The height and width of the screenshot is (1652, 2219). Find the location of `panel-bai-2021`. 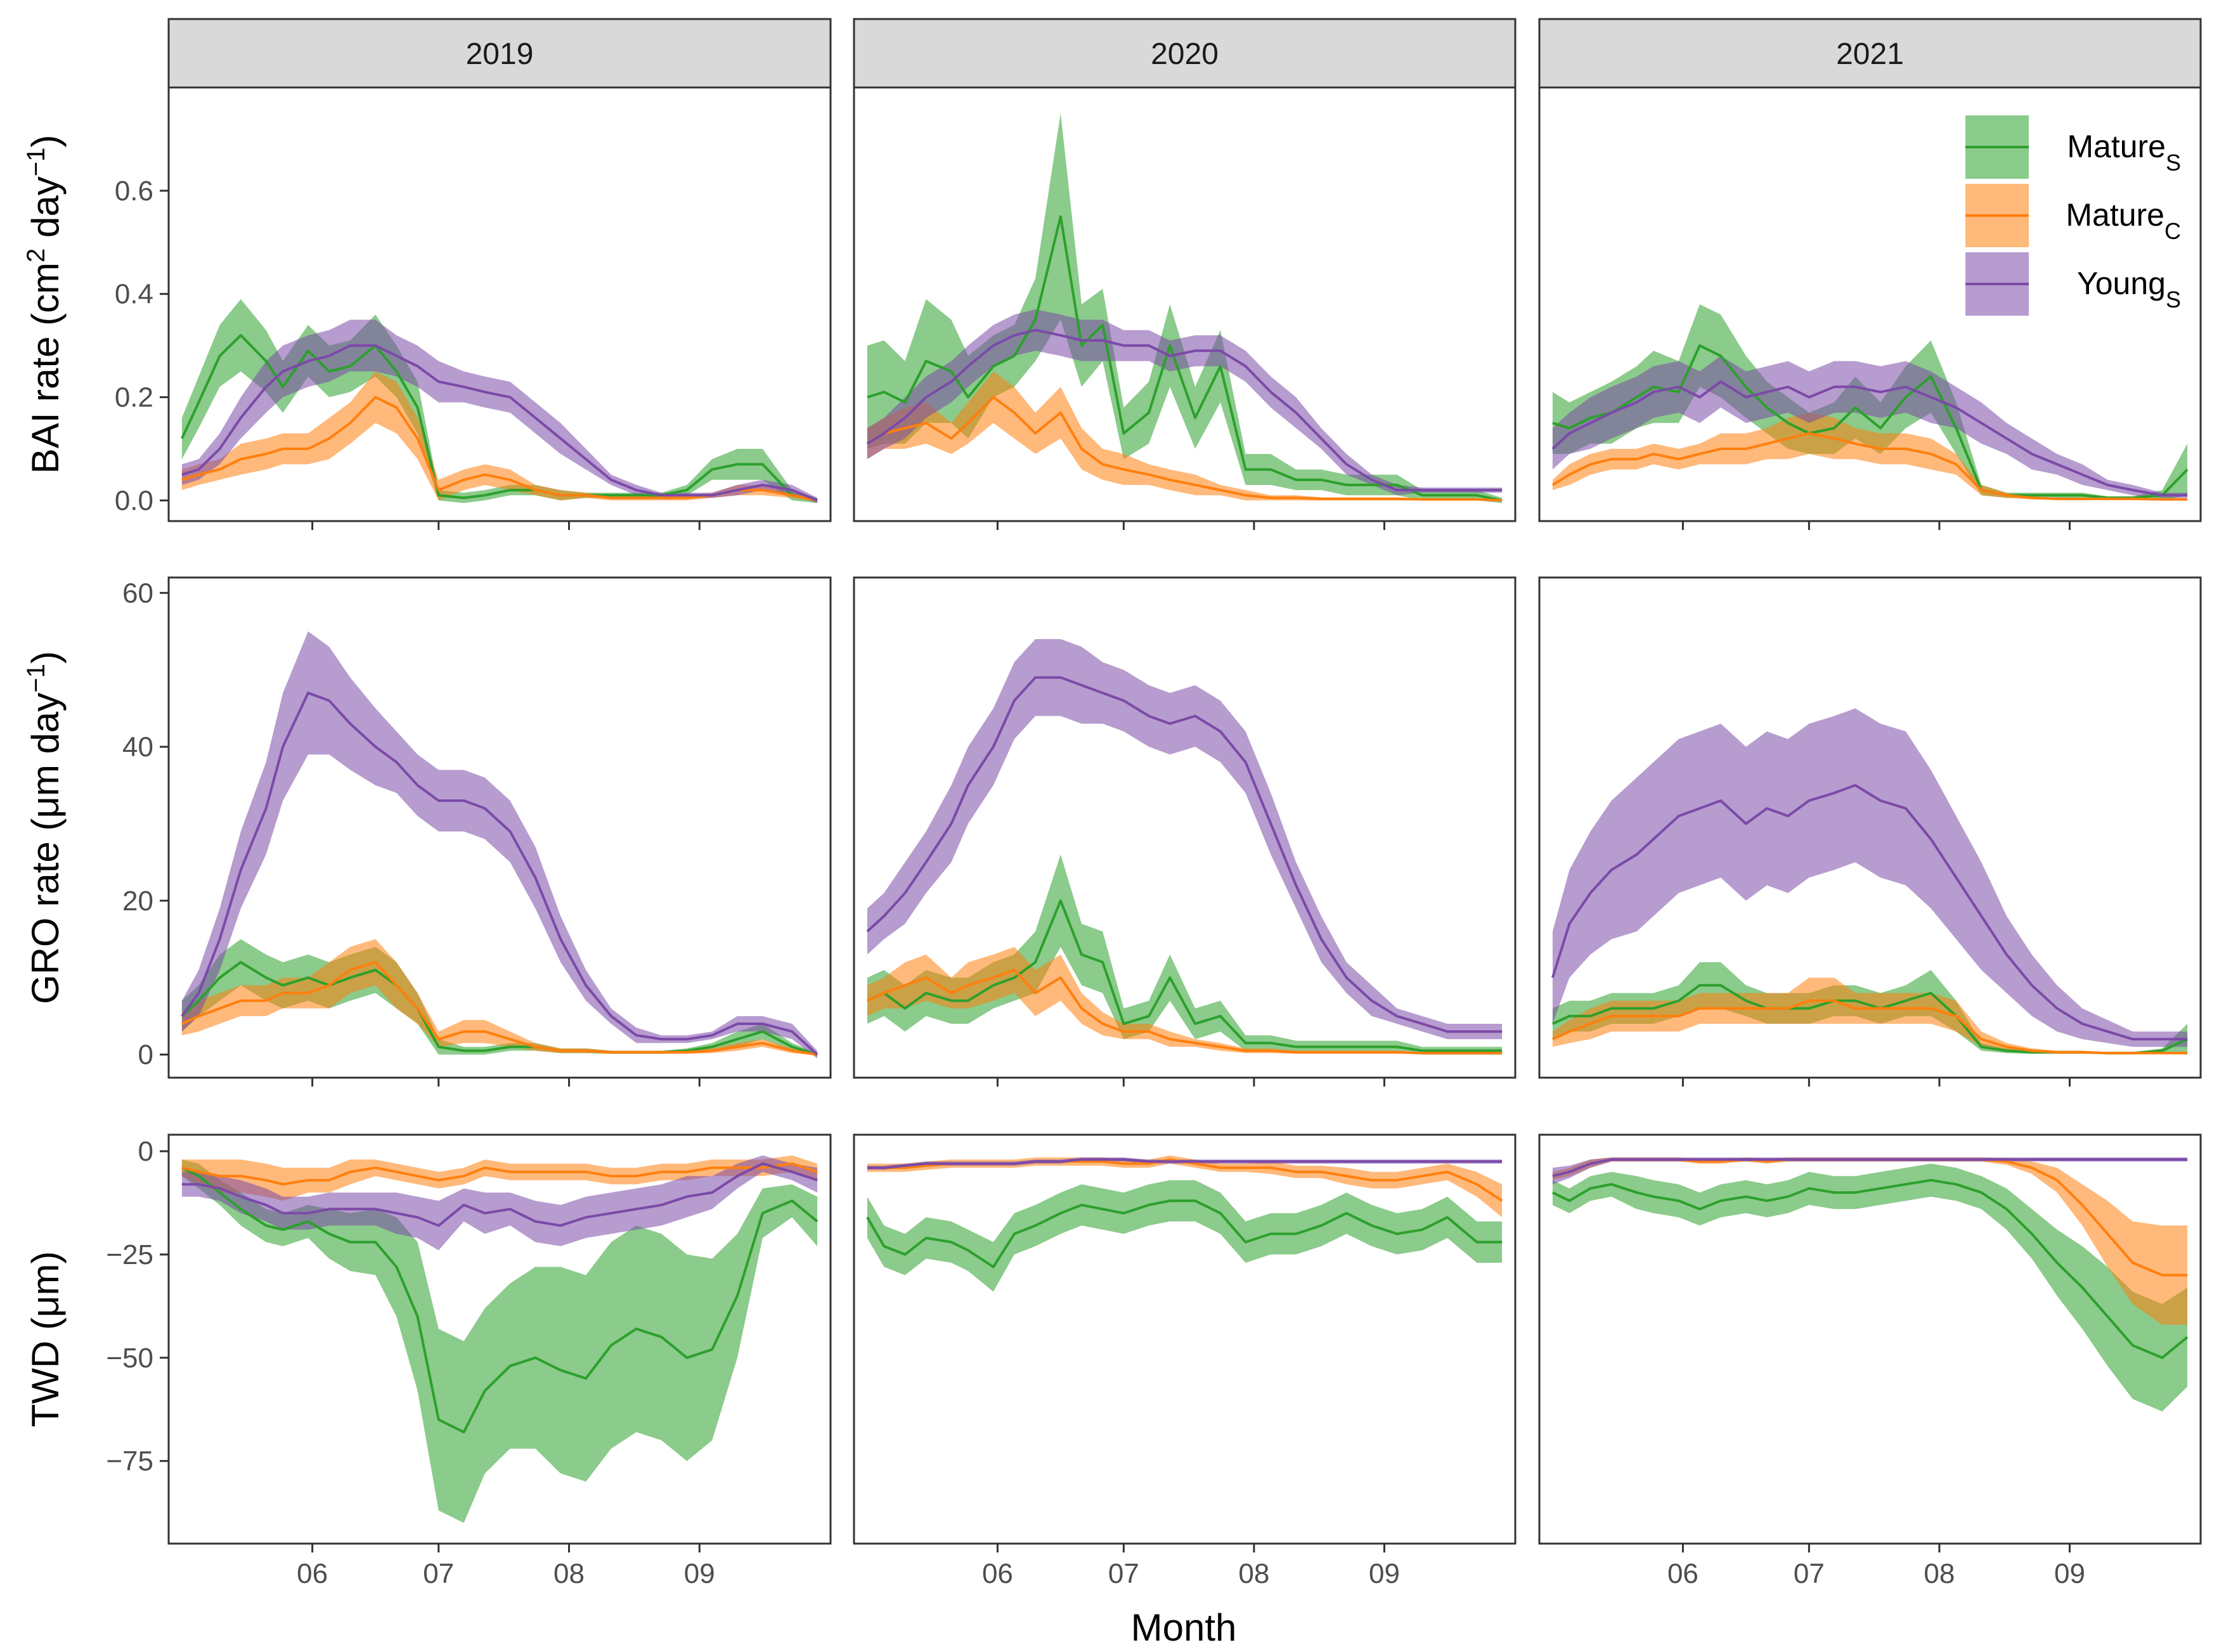

panel-bai-2021 is located at coordinates (1870, 308).